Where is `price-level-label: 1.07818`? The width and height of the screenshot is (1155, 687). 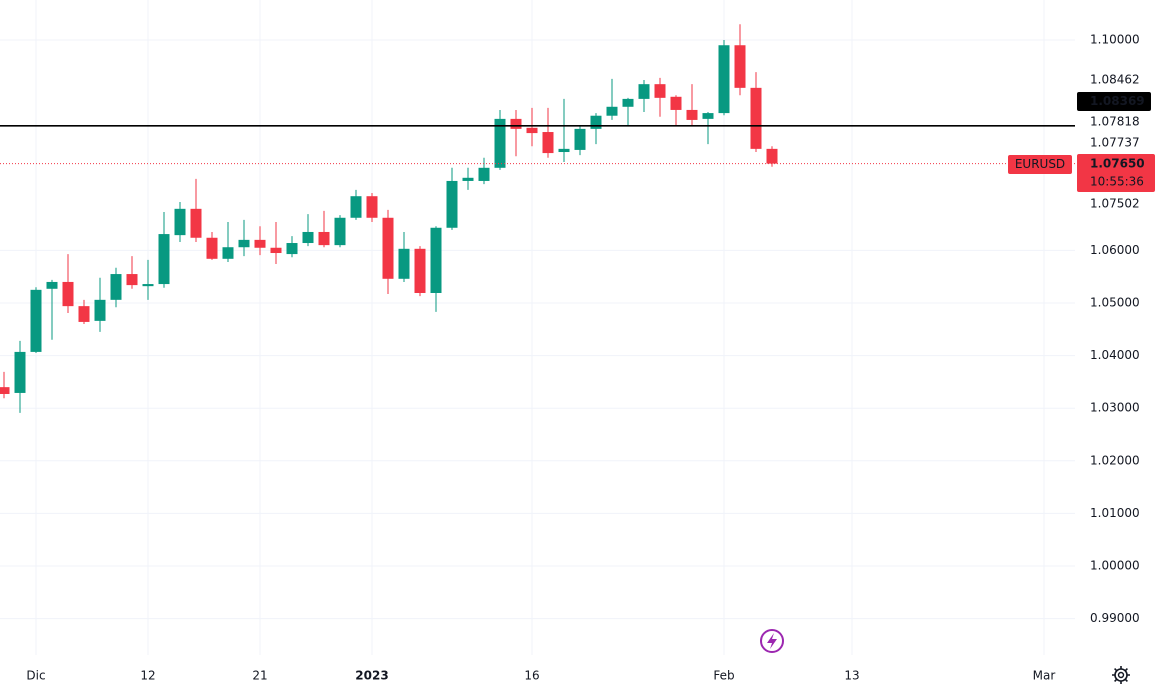 price-level-label: 1.07818 is located at coordinates (1115, 122).